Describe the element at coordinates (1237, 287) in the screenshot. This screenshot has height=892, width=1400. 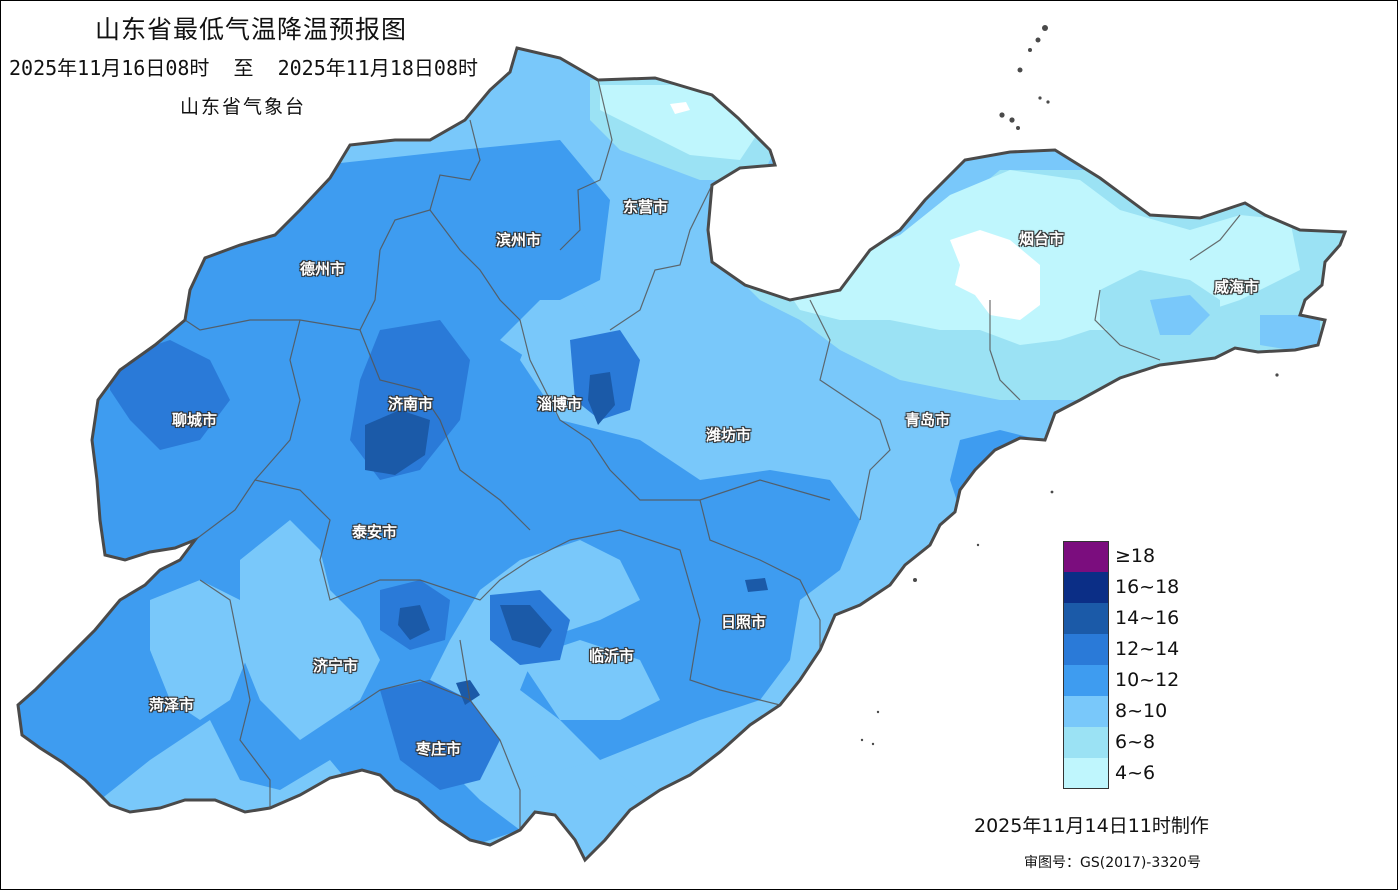
I see `city-label-weihai: 威海市` at that location.